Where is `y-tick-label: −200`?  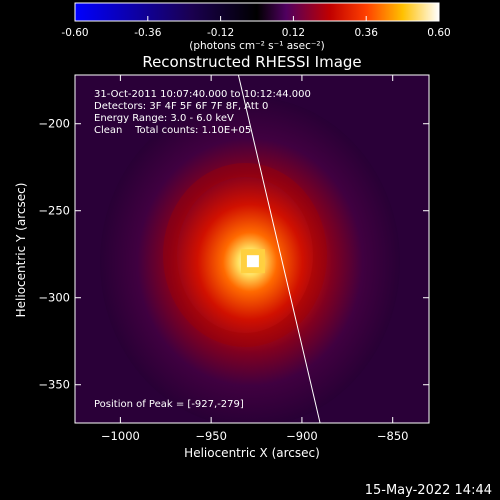 y-tick-label: −200 is located at coordinates (54, 124).